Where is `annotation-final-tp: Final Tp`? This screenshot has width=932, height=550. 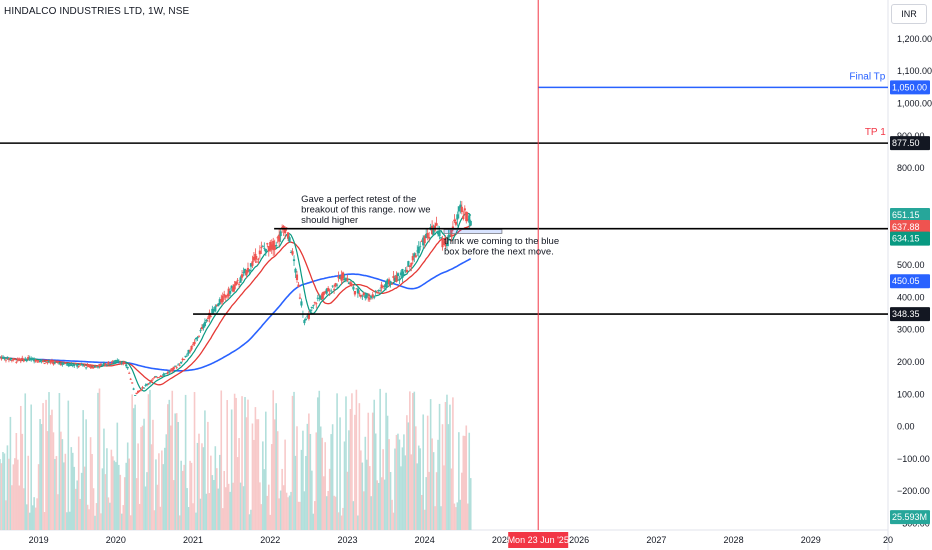 annotation-final-tp: Final Tp is located at coordinates (867, 76).